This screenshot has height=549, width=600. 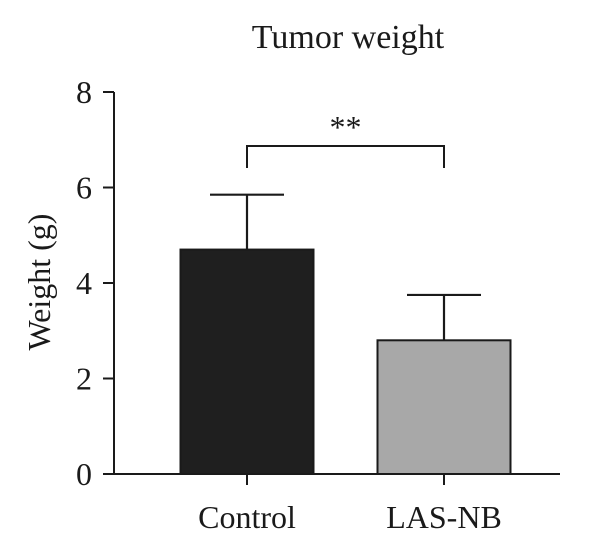 What do you see at coordinates (345, 267) in the screenshot?
I see `error-bars-group` at bounding box center [345, 267].